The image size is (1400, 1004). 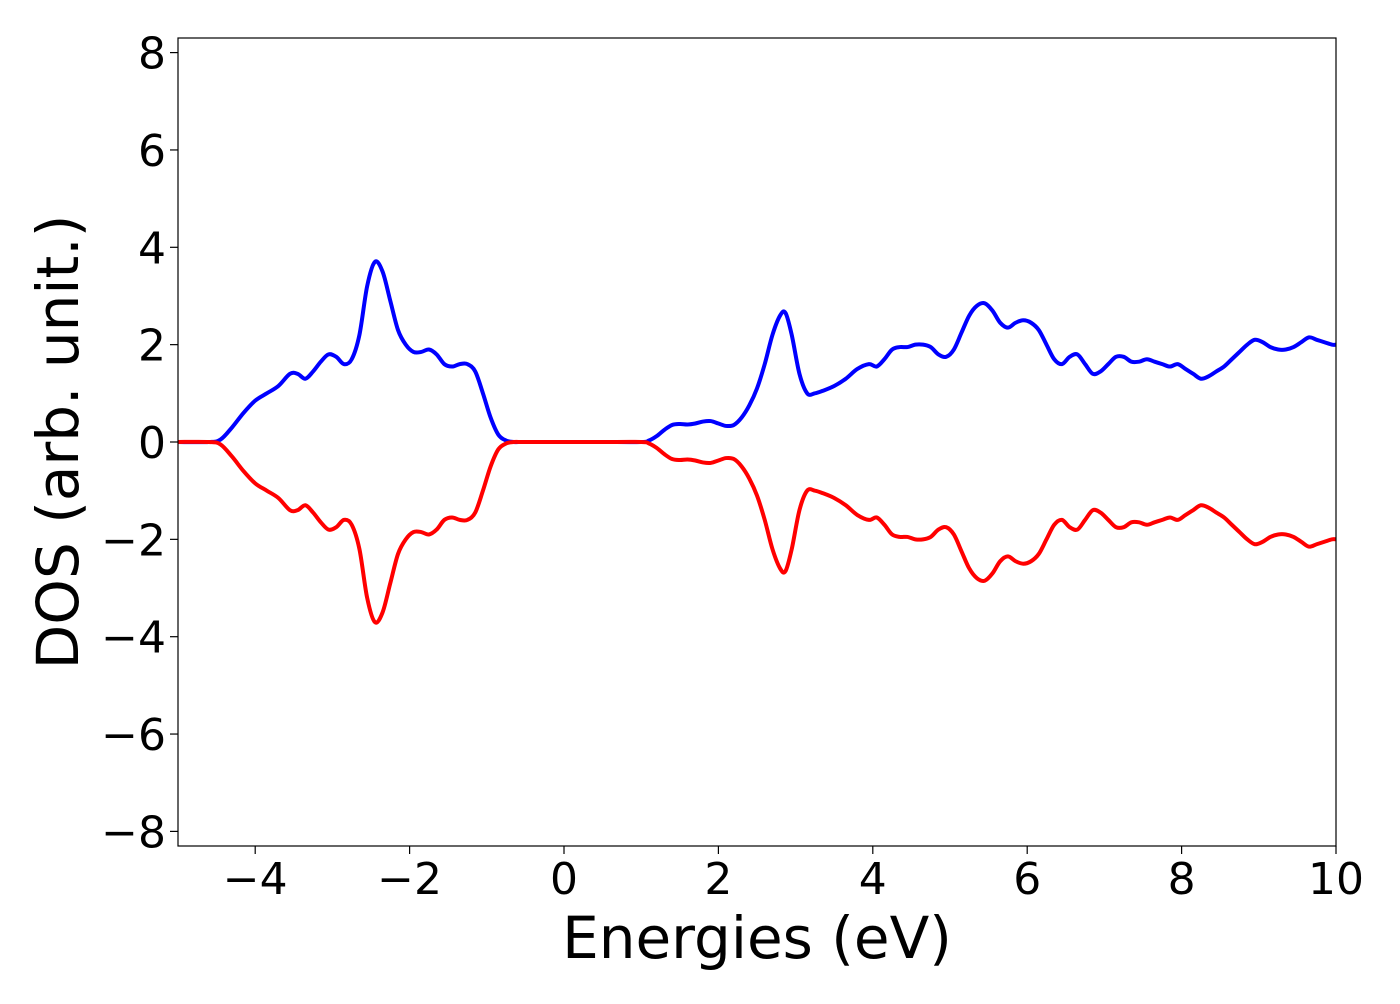 What do you see at coordinates (873, 879) in the screenshot?
I see `x-tick-label: 4` at bounding box center [873, 879].